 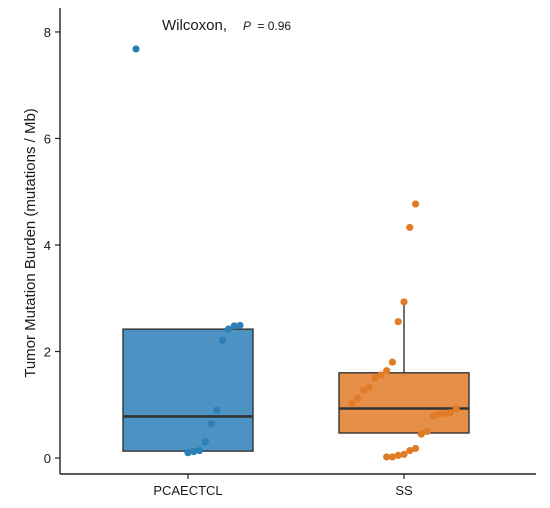 I want to click on stat-annotation: Wilcoxon, P = 0.96, so click(x=226, y=25).